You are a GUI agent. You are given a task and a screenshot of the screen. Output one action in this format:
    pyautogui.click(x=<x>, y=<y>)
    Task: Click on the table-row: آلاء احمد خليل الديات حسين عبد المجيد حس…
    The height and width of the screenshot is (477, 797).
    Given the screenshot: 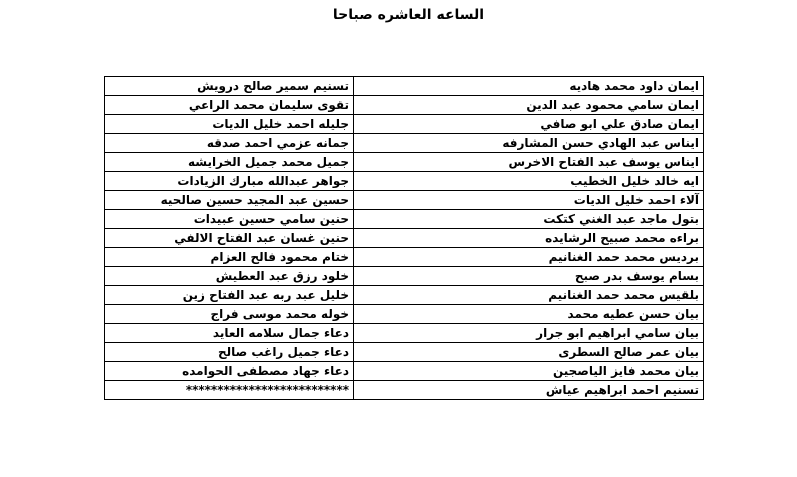 What is the action you would take?
    pyautogui.click(x=404, y=200)
    